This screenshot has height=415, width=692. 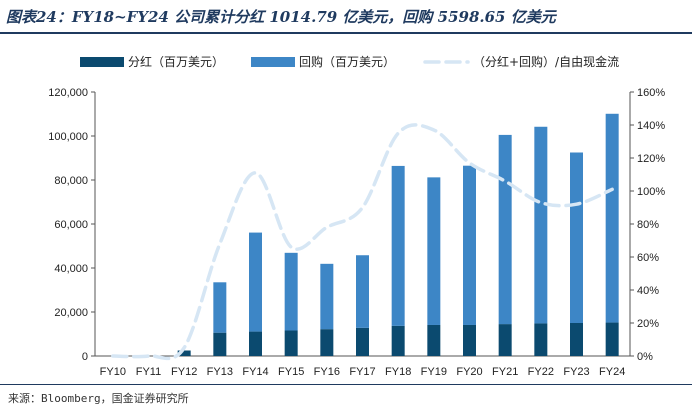 What do you see at coordinates (651, 192) in the screenshot?
I see `y-tick-label-right: 100%` at bounding box center [651, 192].